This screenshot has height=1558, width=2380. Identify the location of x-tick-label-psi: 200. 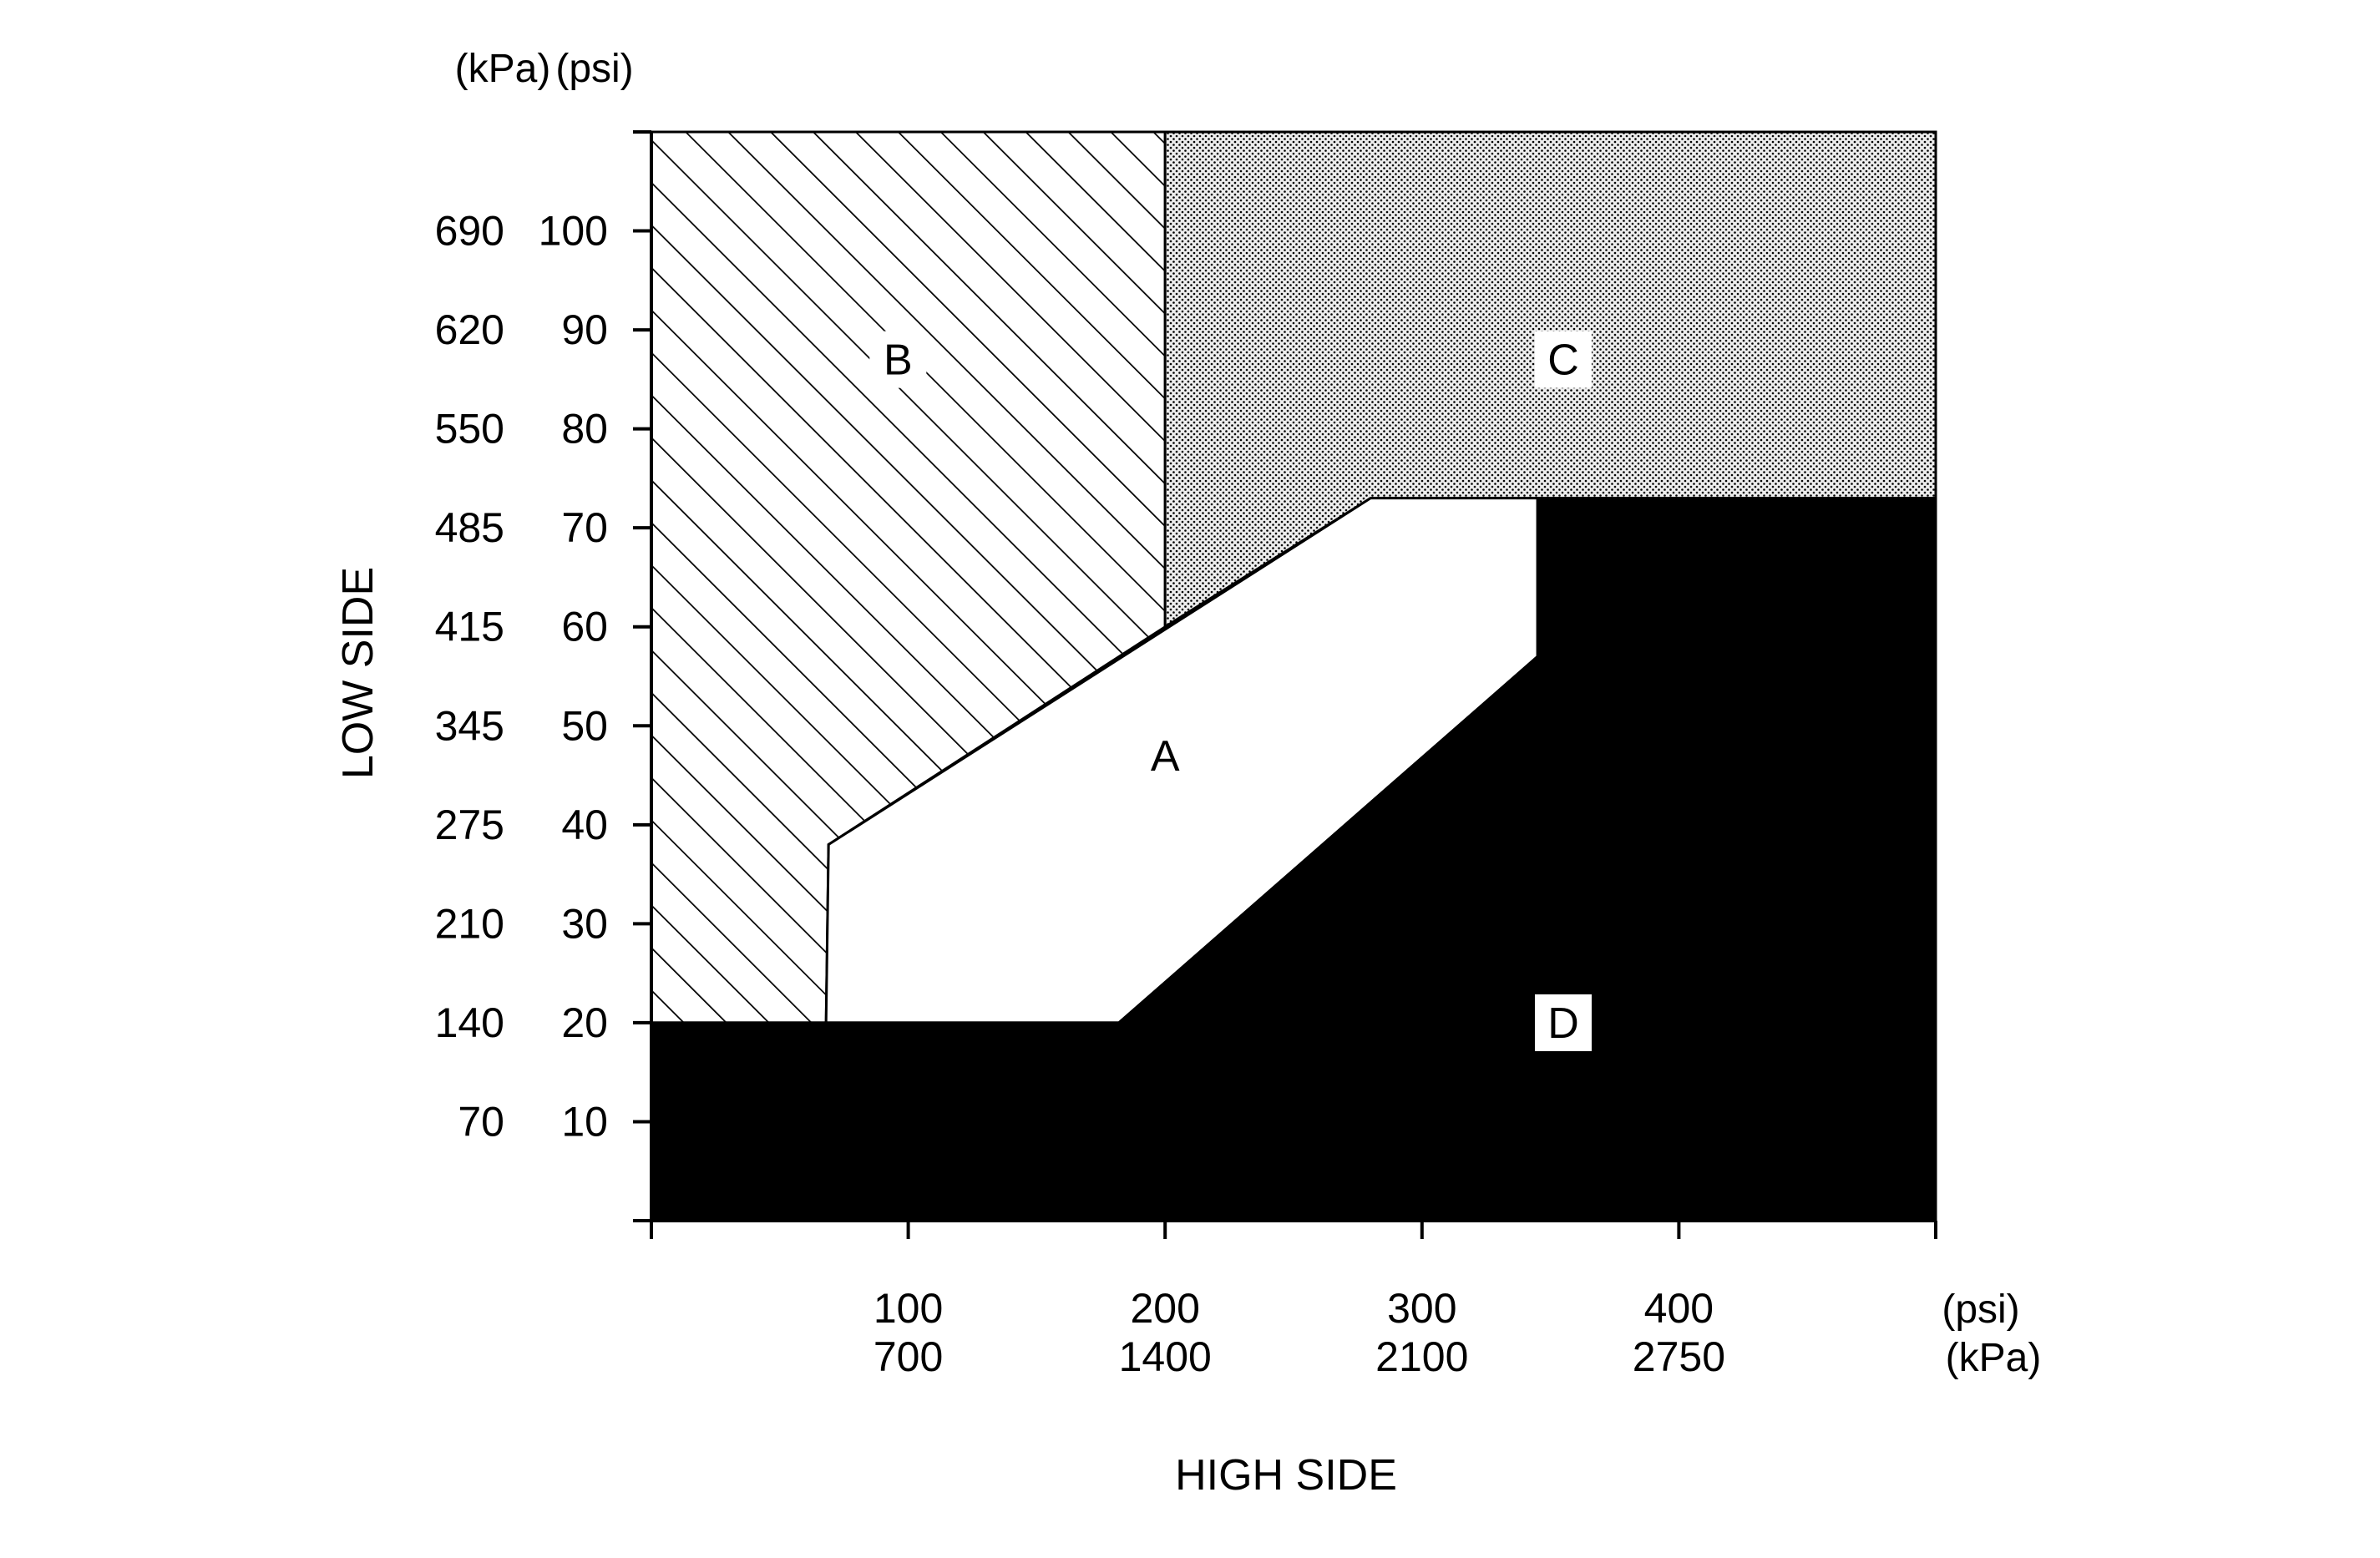
(1164, 1309).